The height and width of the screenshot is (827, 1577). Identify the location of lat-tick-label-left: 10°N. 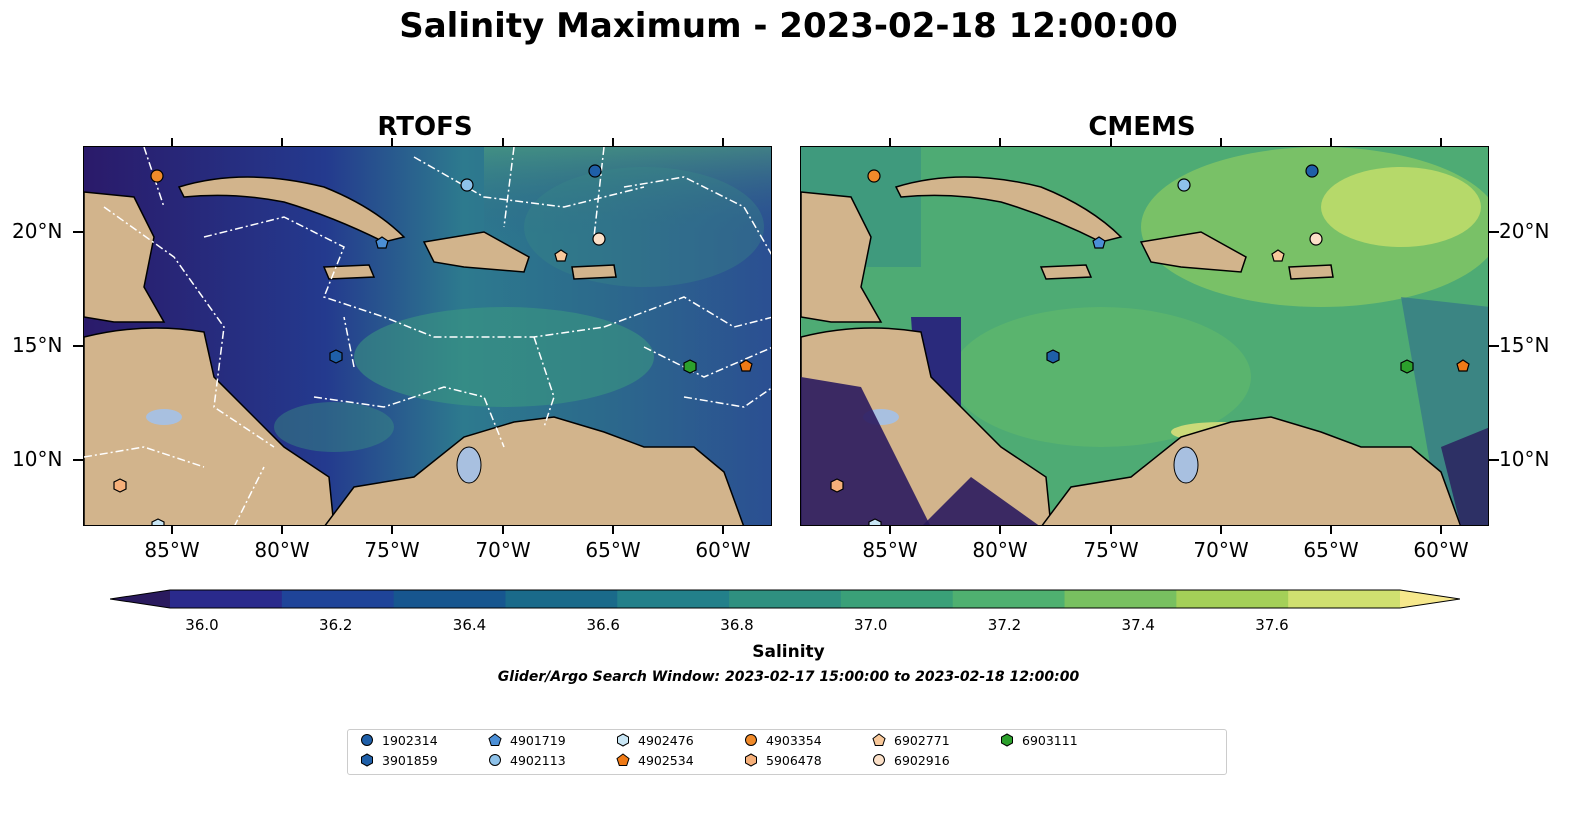
(37, 459).